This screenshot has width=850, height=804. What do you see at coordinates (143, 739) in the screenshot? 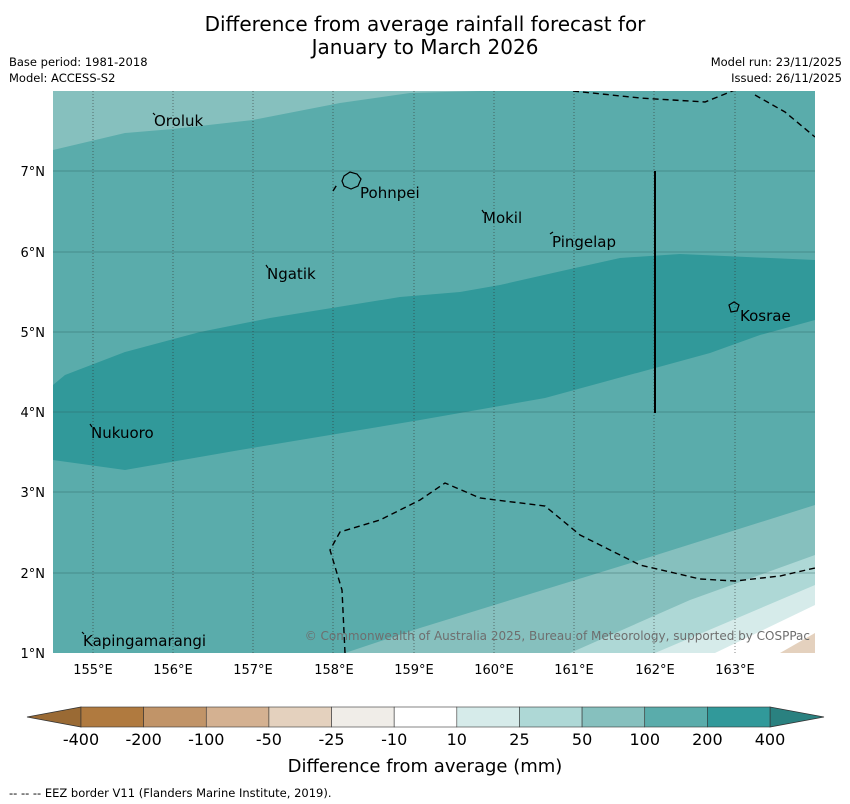
I see `colorbar-tick-label: -200` at bounding box center [143, 739].